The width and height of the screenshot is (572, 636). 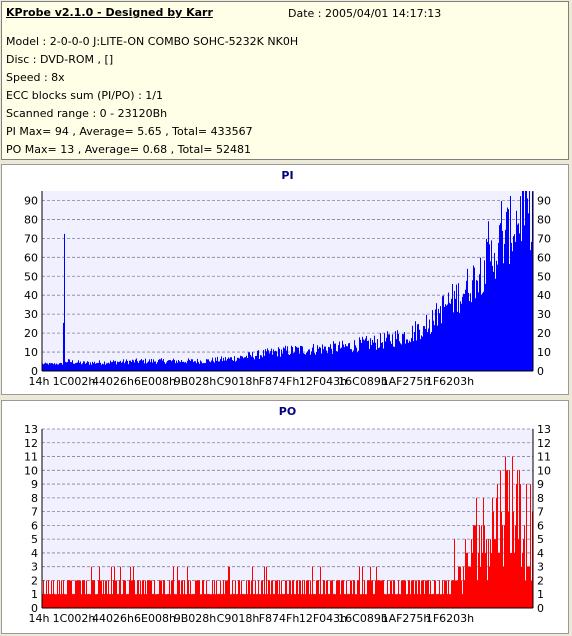 What do you see at coordinates (34, 567) in the screenshot?
I see `y-tick-label-left: 3` at bounding box center [34, 567].